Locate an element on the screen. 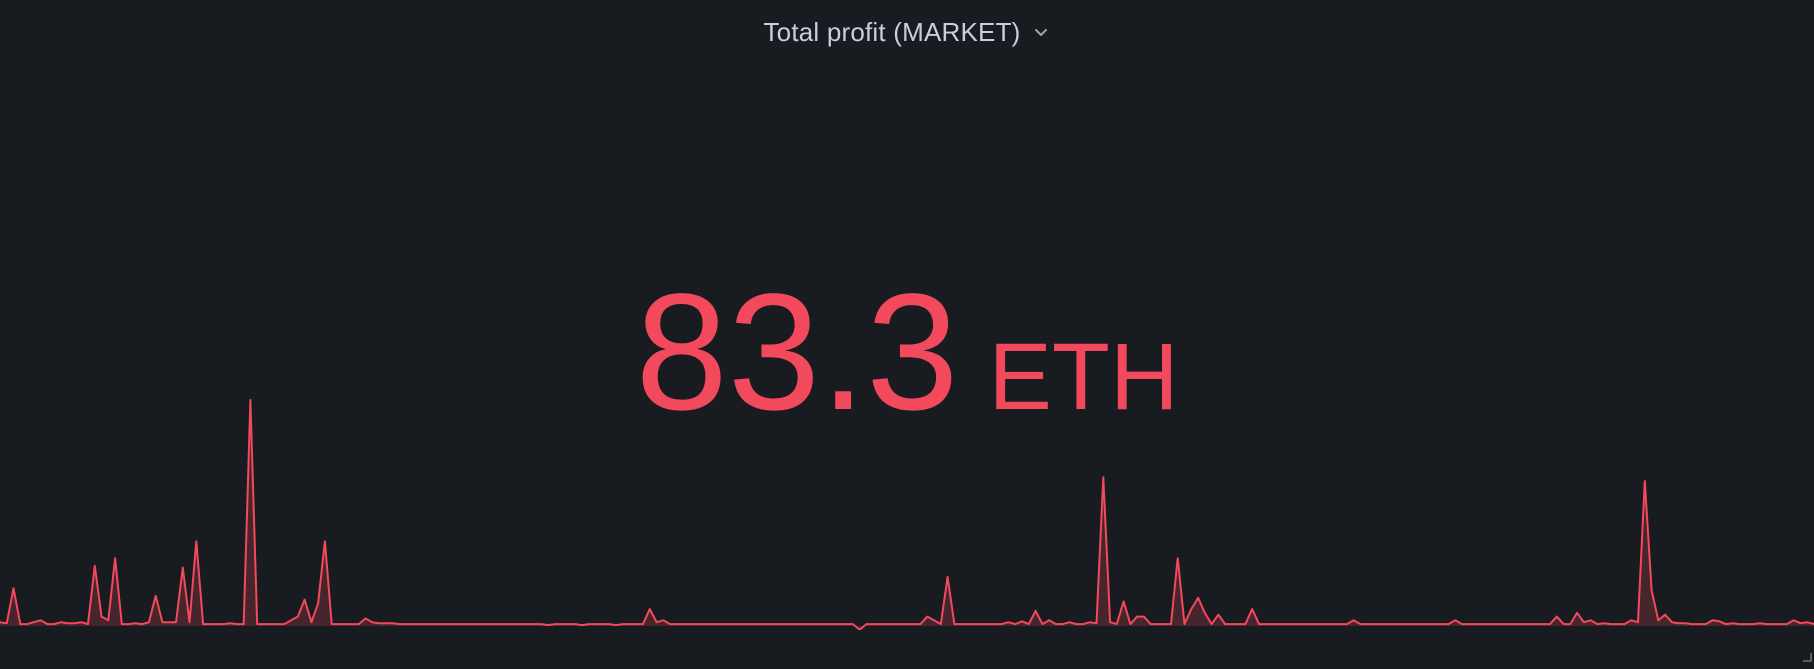 This screenshot has height=669, width=1814. panel-title-menu: Total profit (MARKET) is located at coordinates (906, 32).